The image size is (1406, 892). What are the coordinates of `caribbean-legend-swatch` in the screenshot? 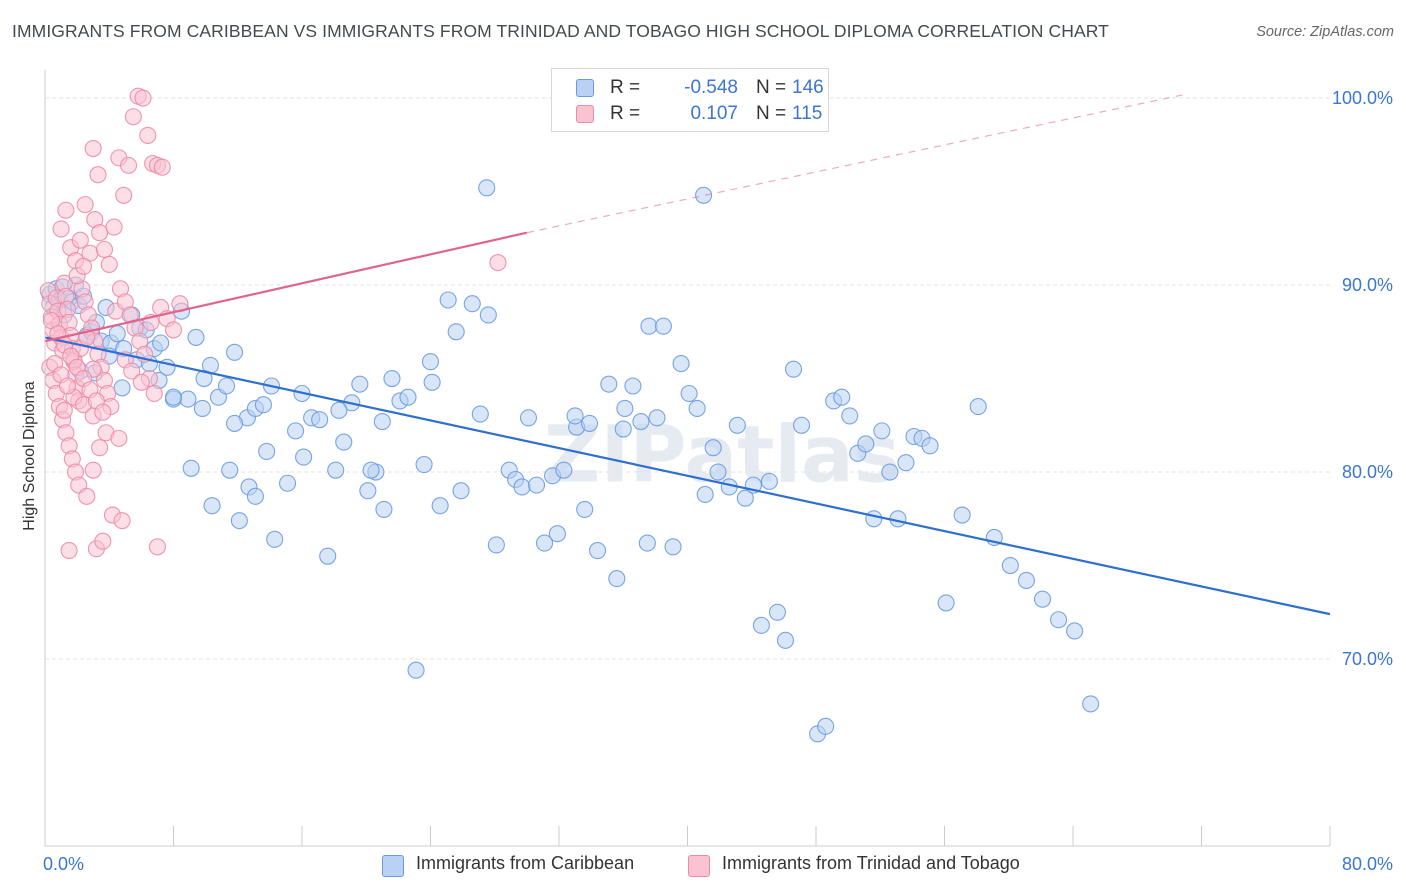 It's located at (393, 866).